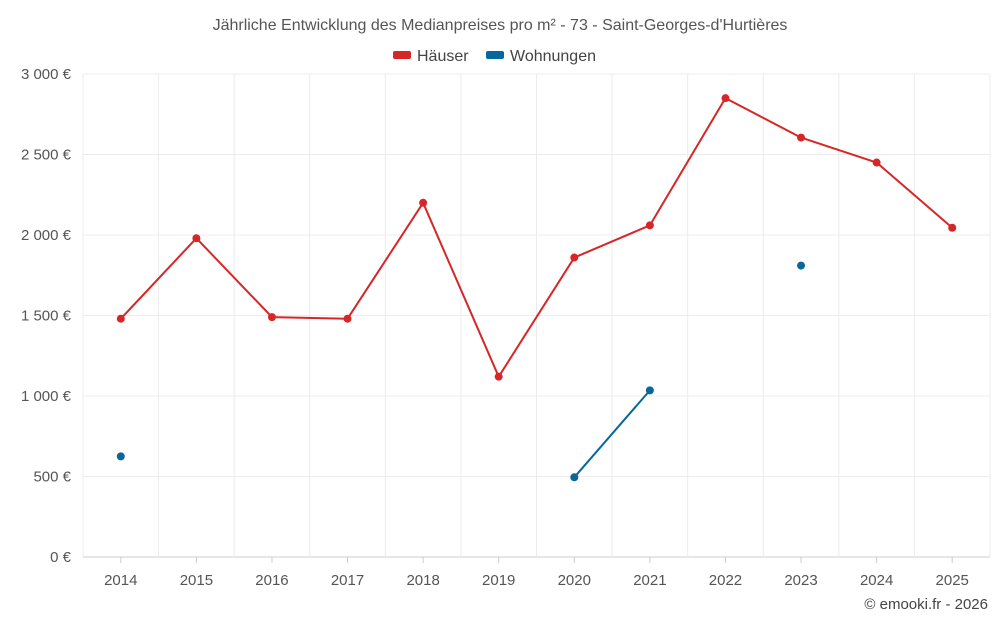  I want to click on legend-item: Häuser, so click(431, 56).